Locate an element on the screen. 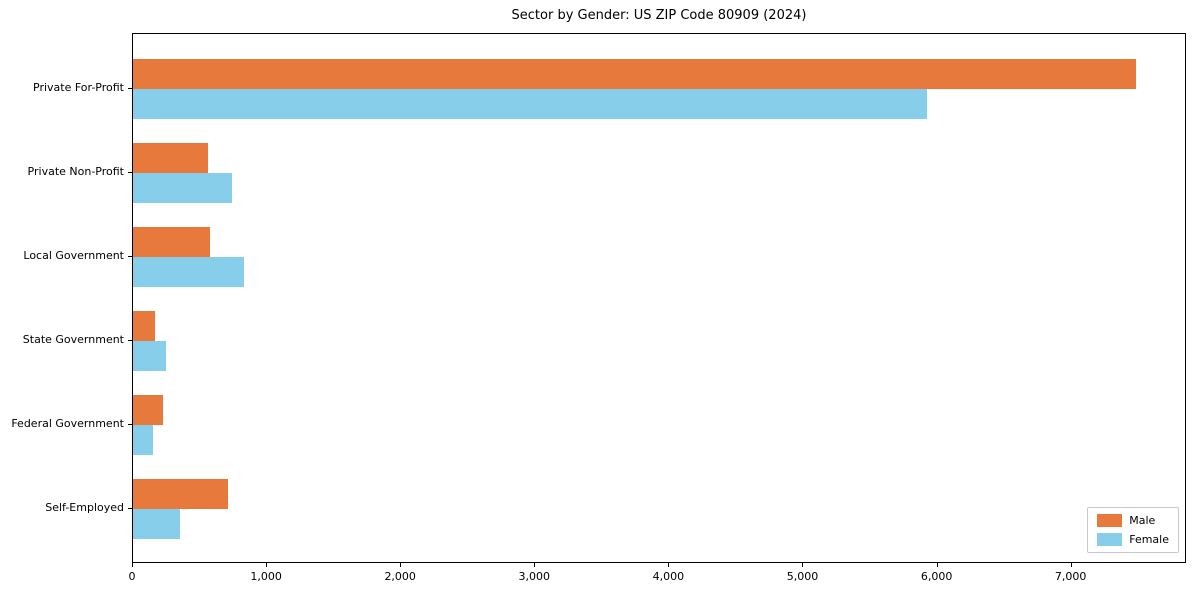  y-tick-label: State Government is located at coordinates (73, 339).